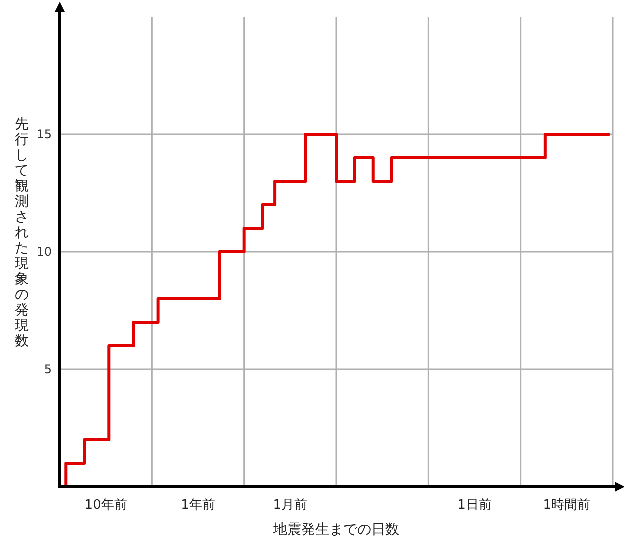 Image resolution: width=624 pixels, height=539 pixels. What do you see at coordinates (198, 505) in the screenshot?
I see `x-tick-label: 1年前` at bounding box center [198, 505].